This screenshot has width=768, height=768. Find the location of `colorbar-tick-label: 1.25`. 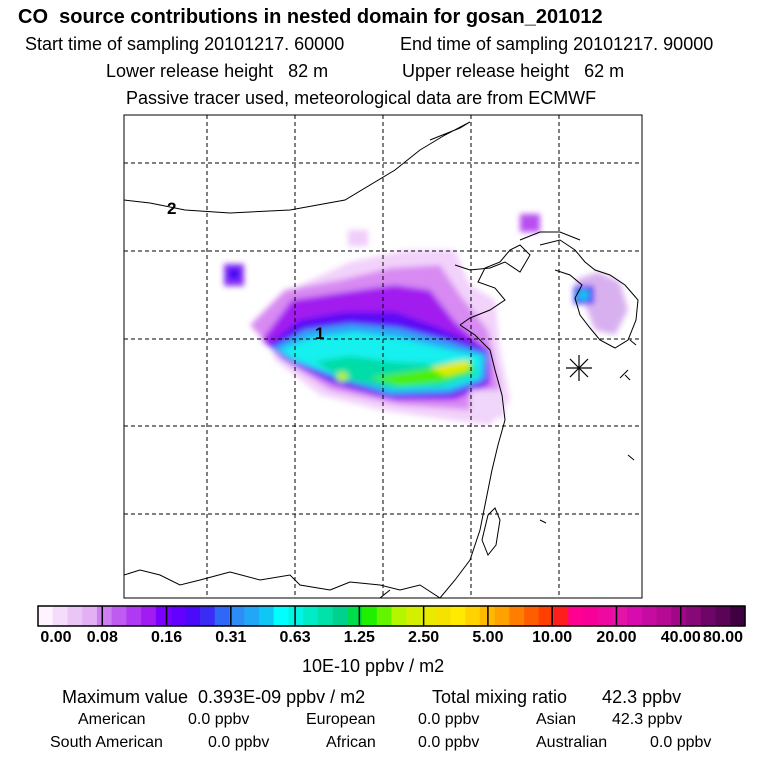

colorbar-tick-label: 1.25 is located at coordinates (359, 637).